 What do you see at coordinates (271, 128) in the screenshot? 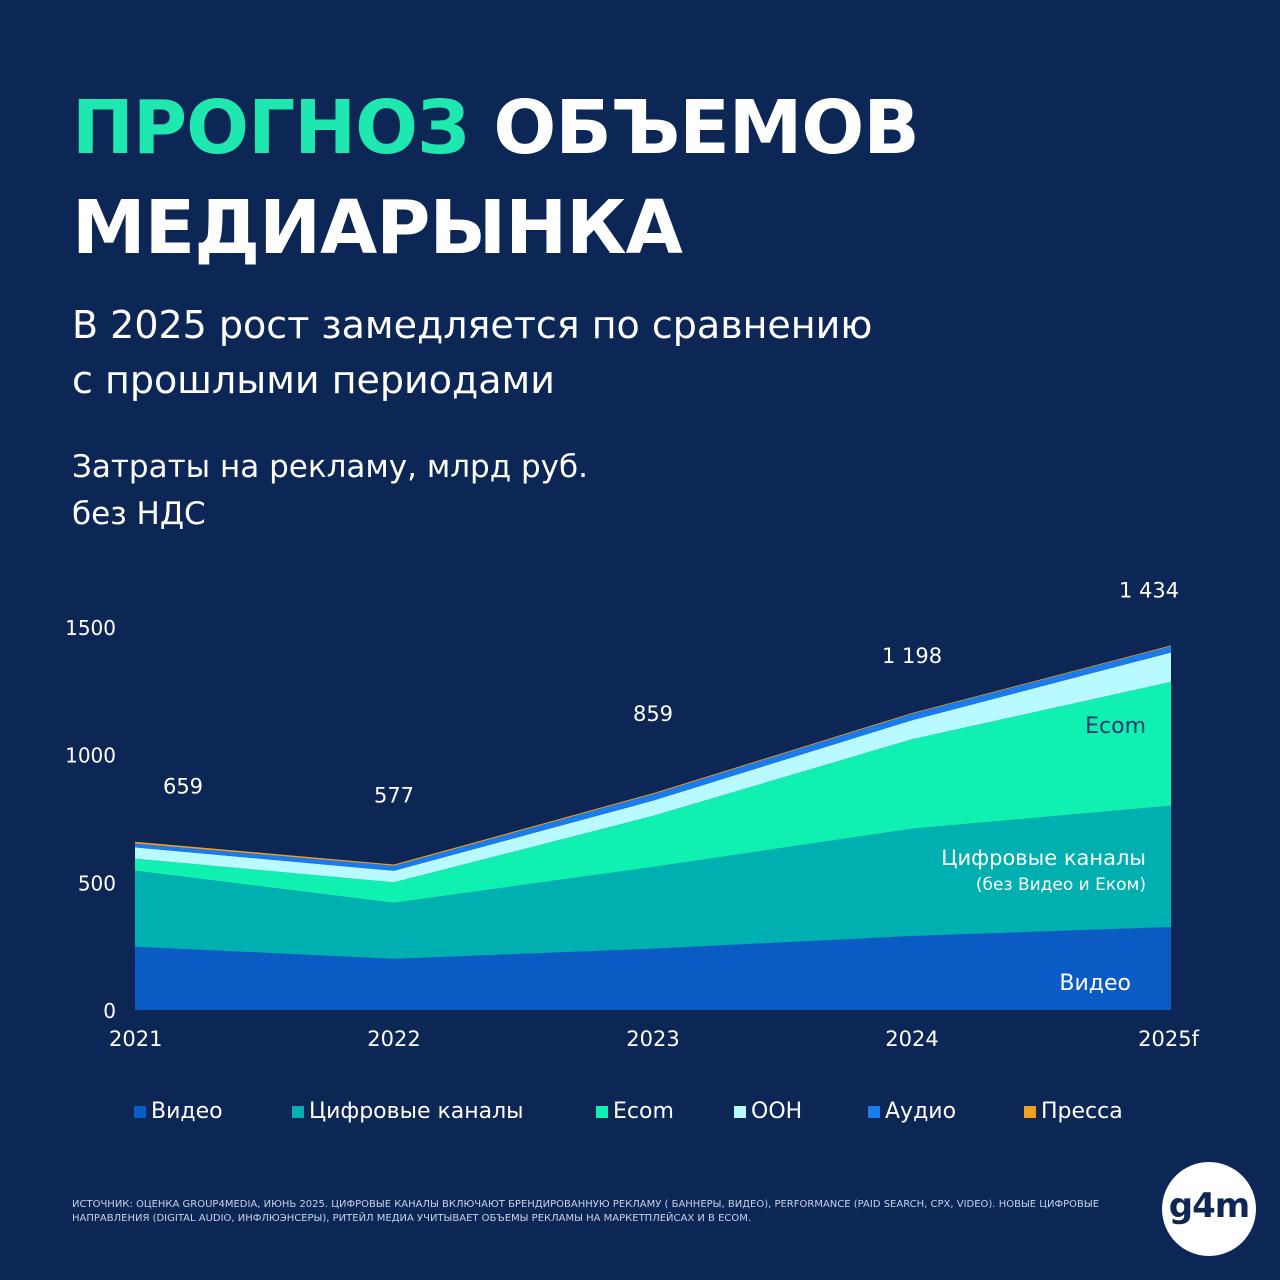
I see `title-accent: ПРОГНОЗ` at bounding box center [271, 128].